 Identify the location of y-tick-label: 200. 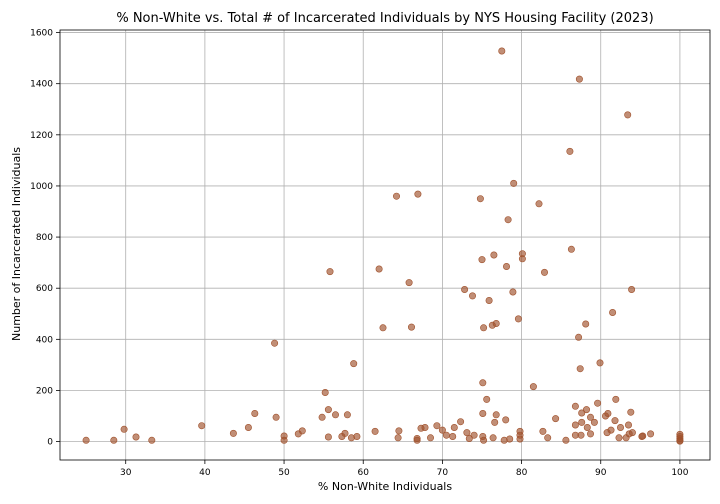
(44, 391).